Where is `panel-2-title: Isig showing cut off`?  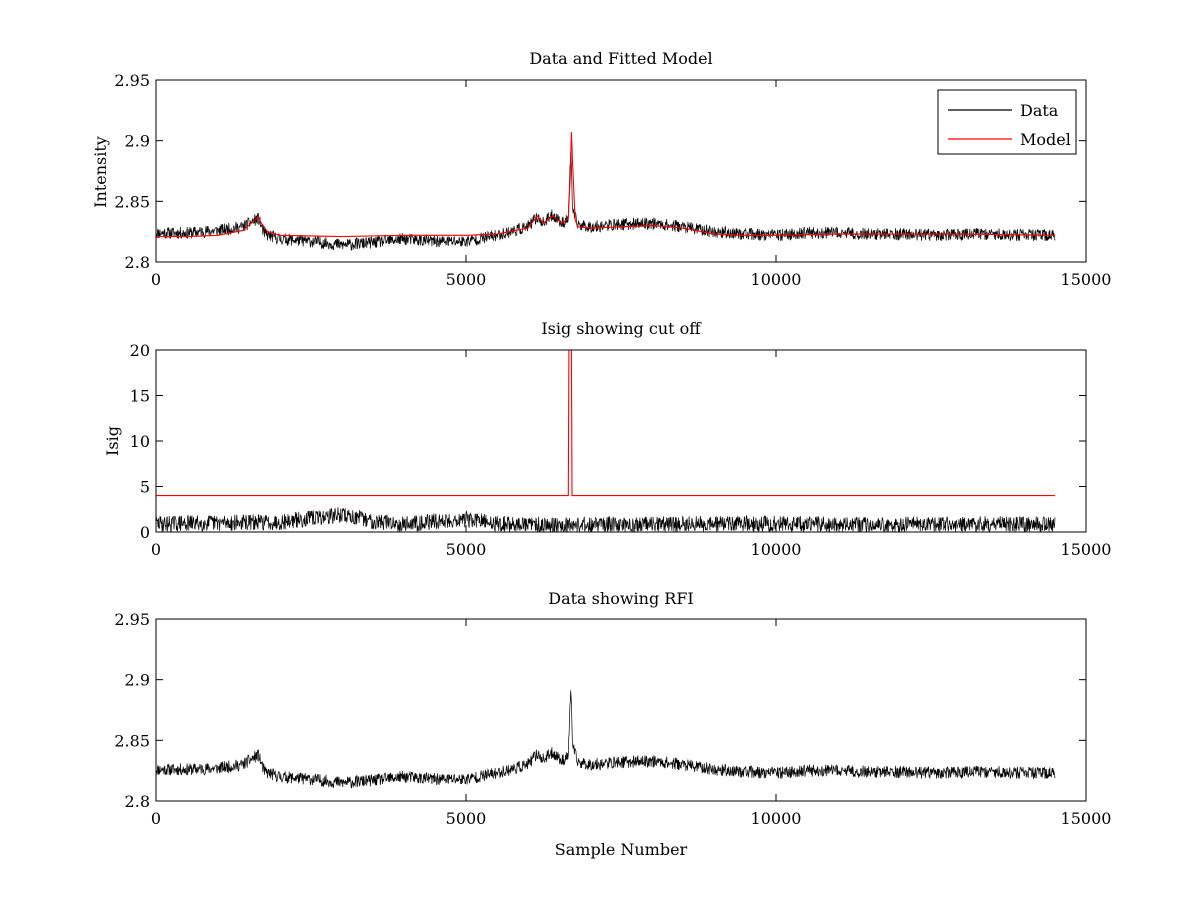
panel-2-title: Isig showing cut off is located at coordinates (621, 328).